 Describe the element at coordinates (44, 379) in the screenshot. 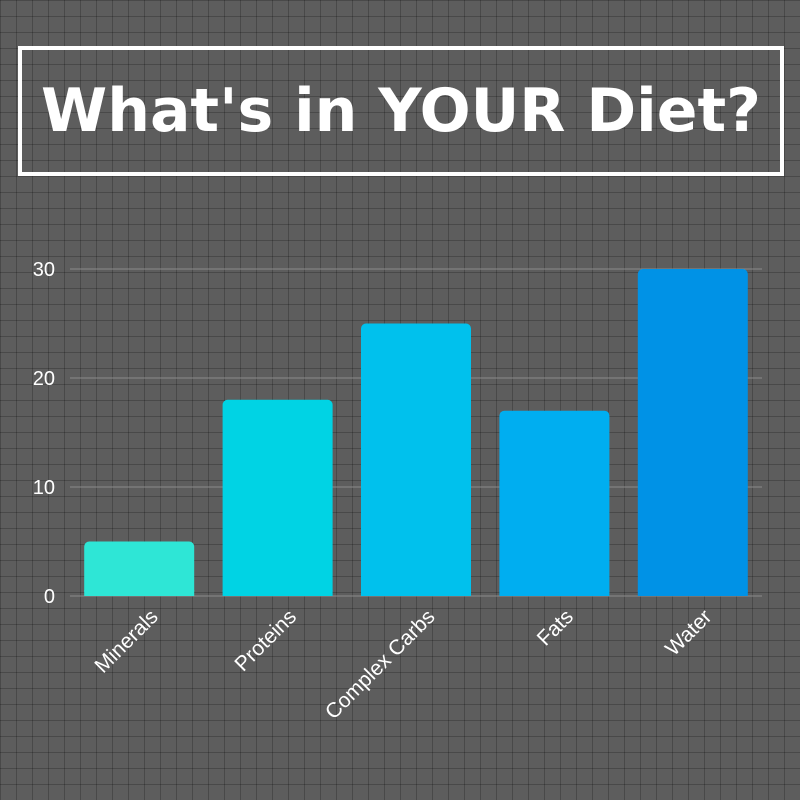

I see `y-tick-label: 20` at that location.